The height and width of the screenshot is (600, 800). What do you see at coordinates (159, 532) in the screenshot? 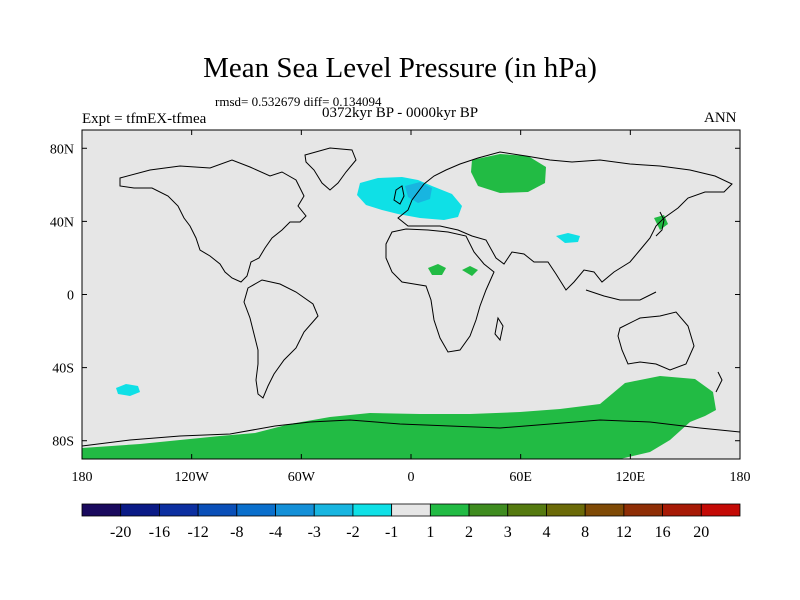
I see `colorbar-label: -16` at bounding box center [159, 532].